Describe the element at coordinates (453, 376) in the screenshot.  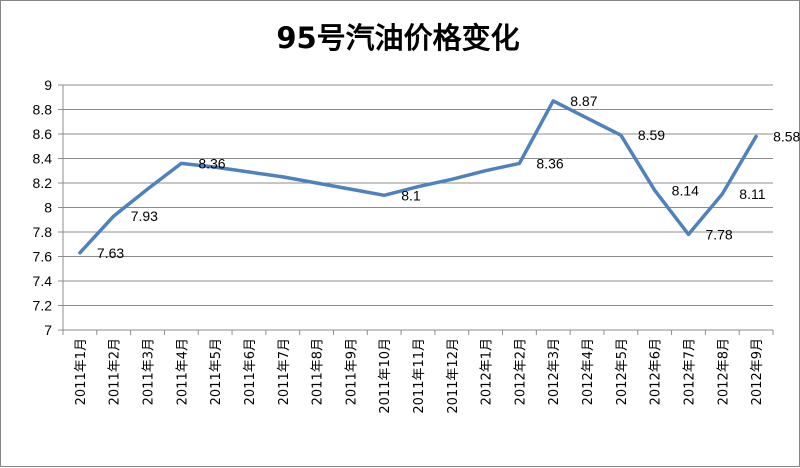
I see `x-tick-label: 2011年12月` at that location.